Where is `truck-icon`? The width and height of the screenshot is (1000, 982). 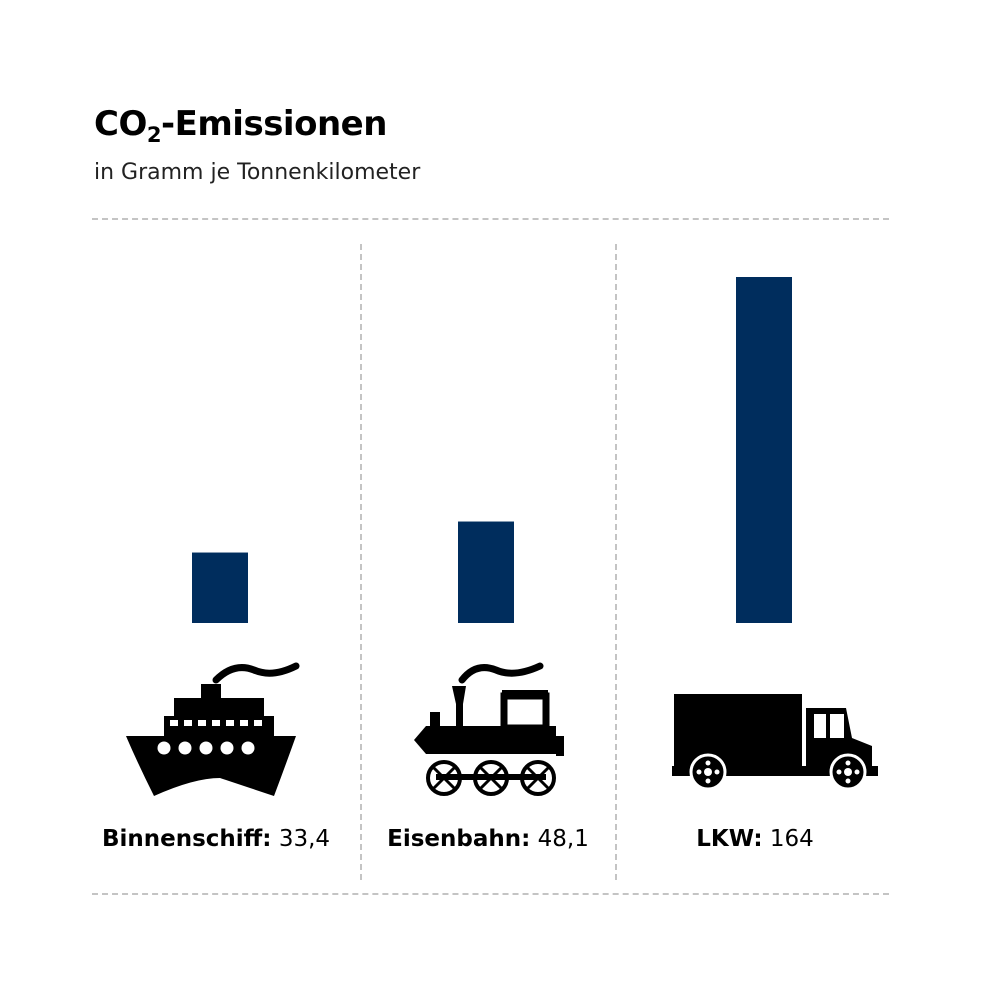
truck-icon is located at coordinates (775, 742).